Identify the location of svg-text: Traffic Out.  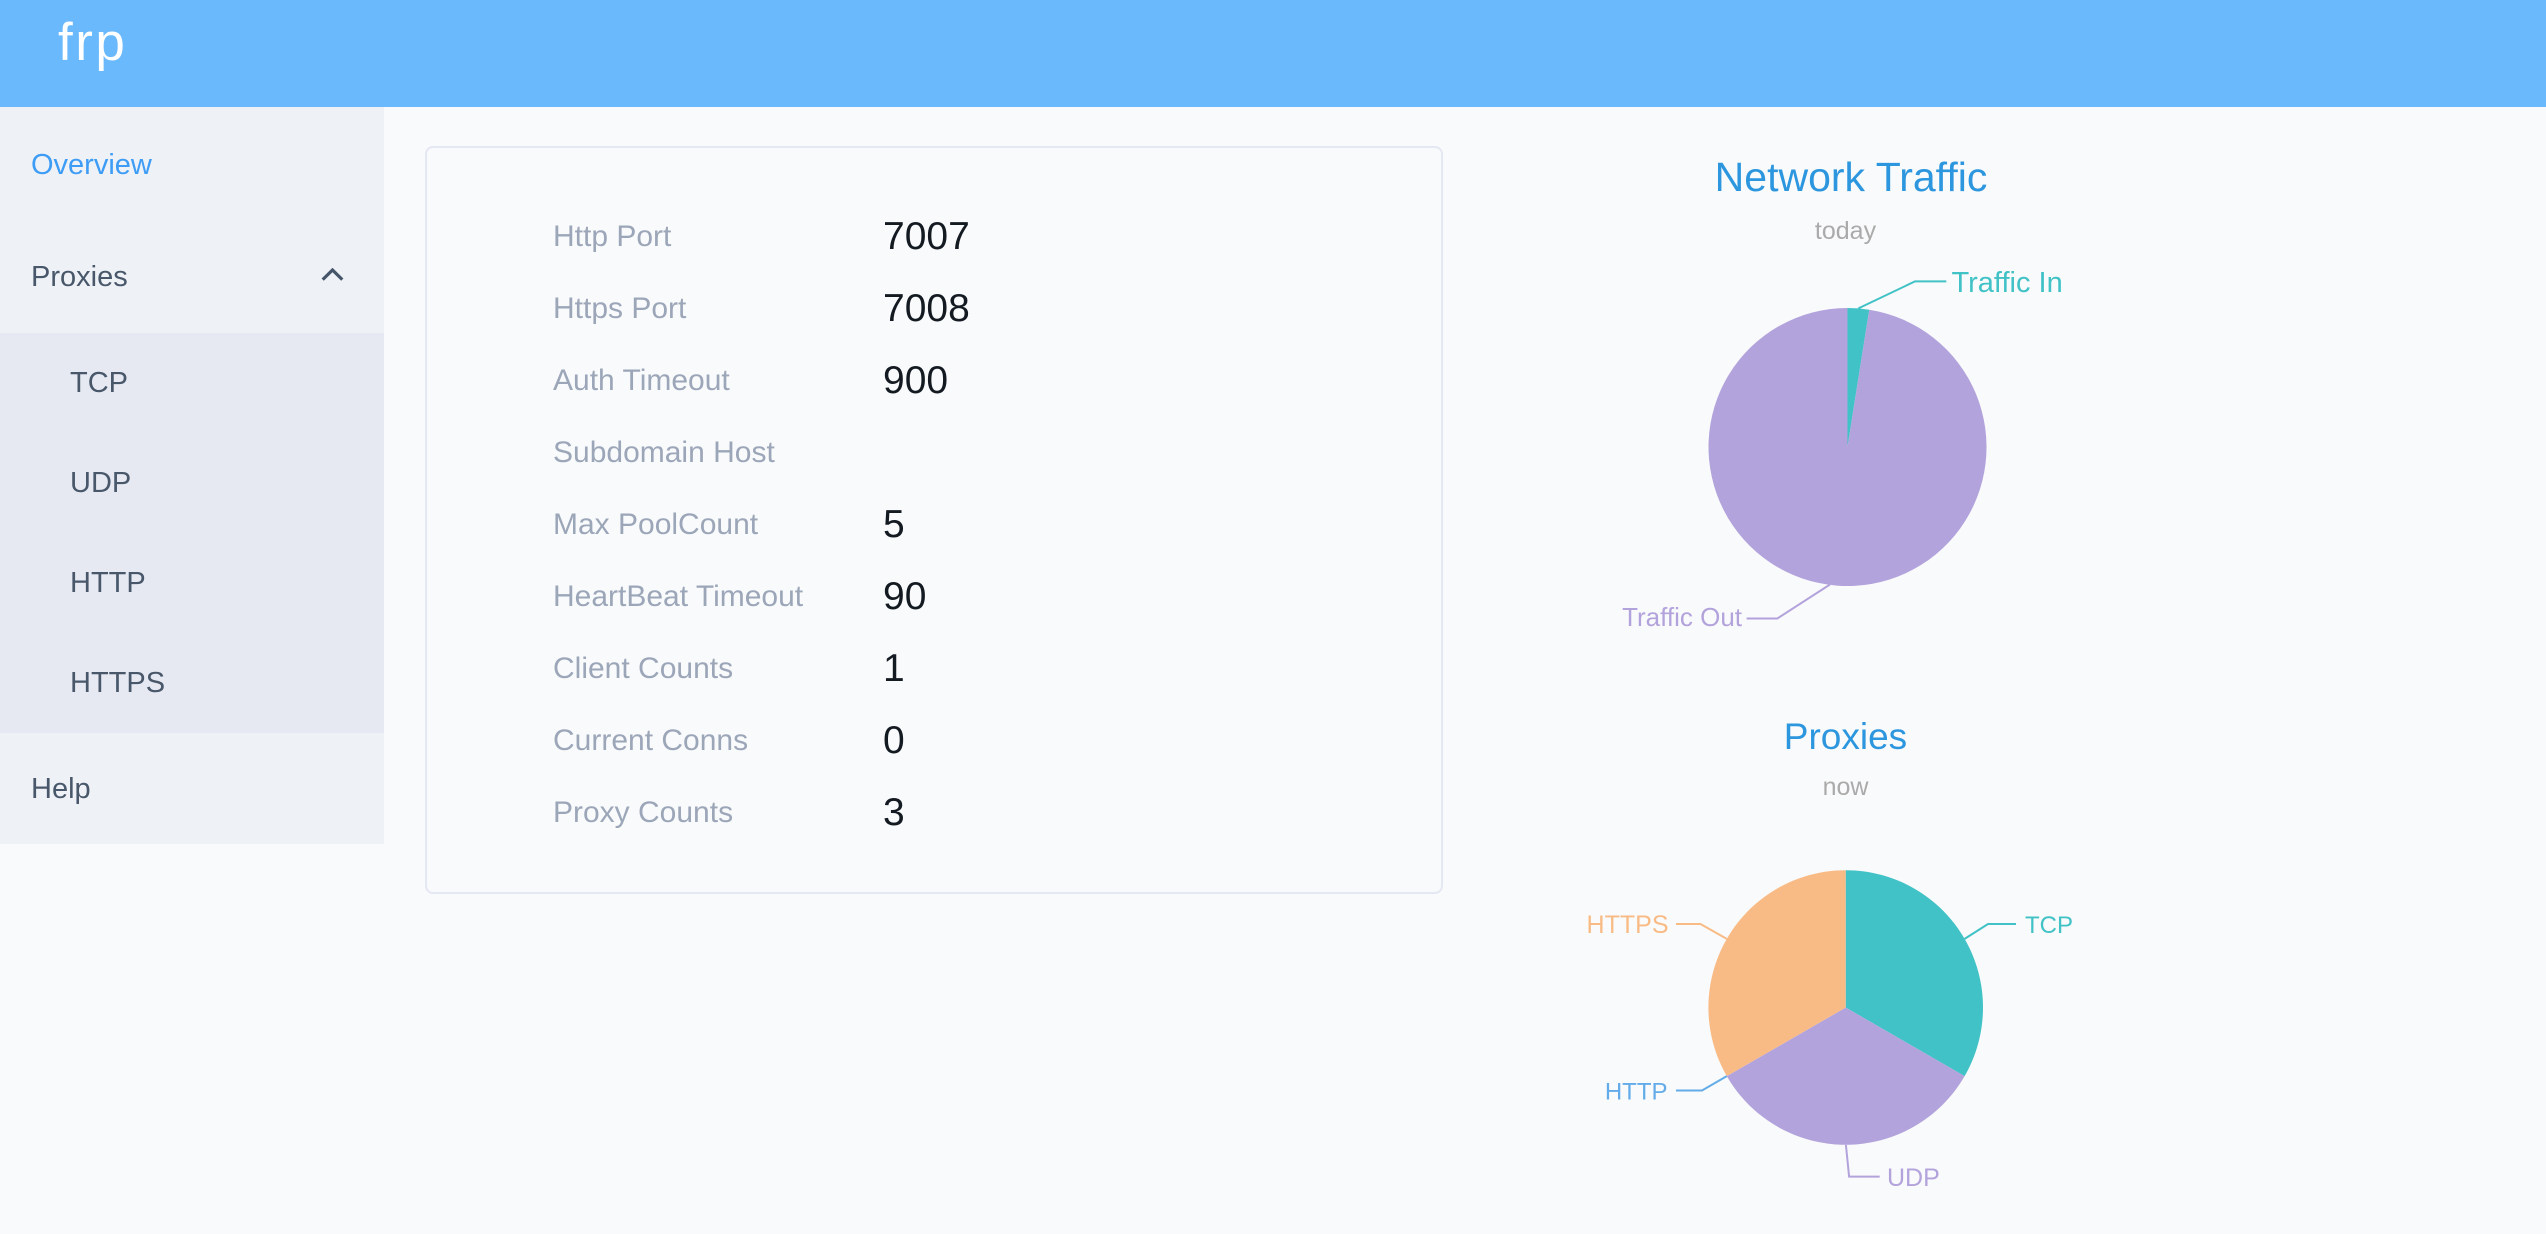
(1682, 617).